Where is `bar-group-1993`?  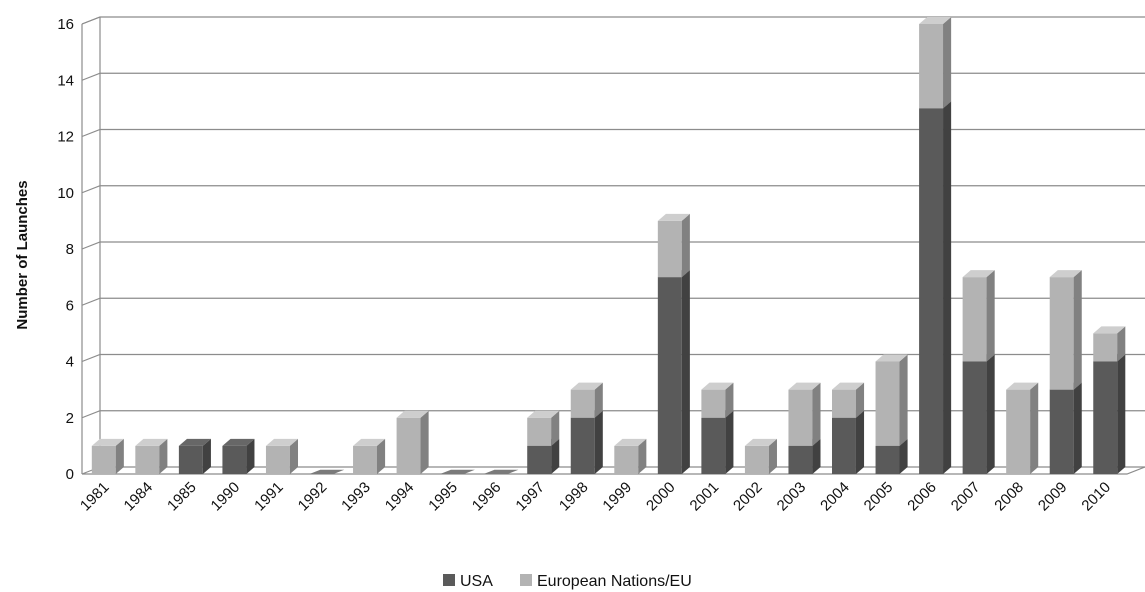 bar-group-1993 is located at coordinates (369, 456).